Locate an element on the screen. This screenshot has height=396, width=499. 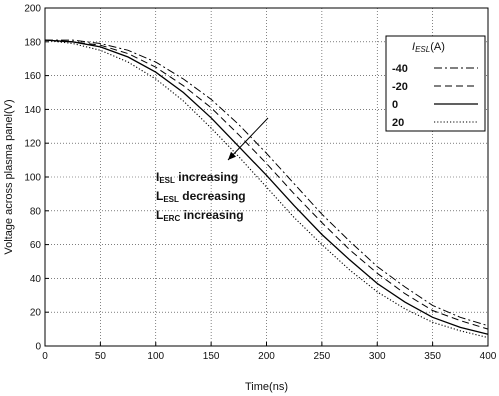
legend-title: IESL(A) is located at coordinates (428, 47).